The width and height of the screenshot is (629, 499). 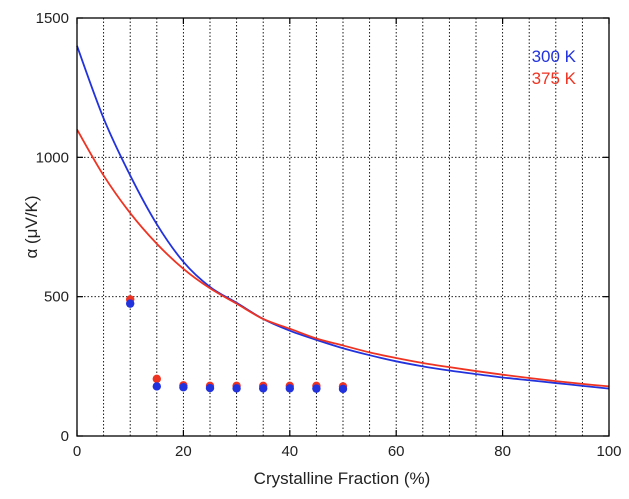 What do you see at coordinates (554, 78) in the screenshot?
I see `legend-entry-375k: 375 K` at bounding box center [554, 78].